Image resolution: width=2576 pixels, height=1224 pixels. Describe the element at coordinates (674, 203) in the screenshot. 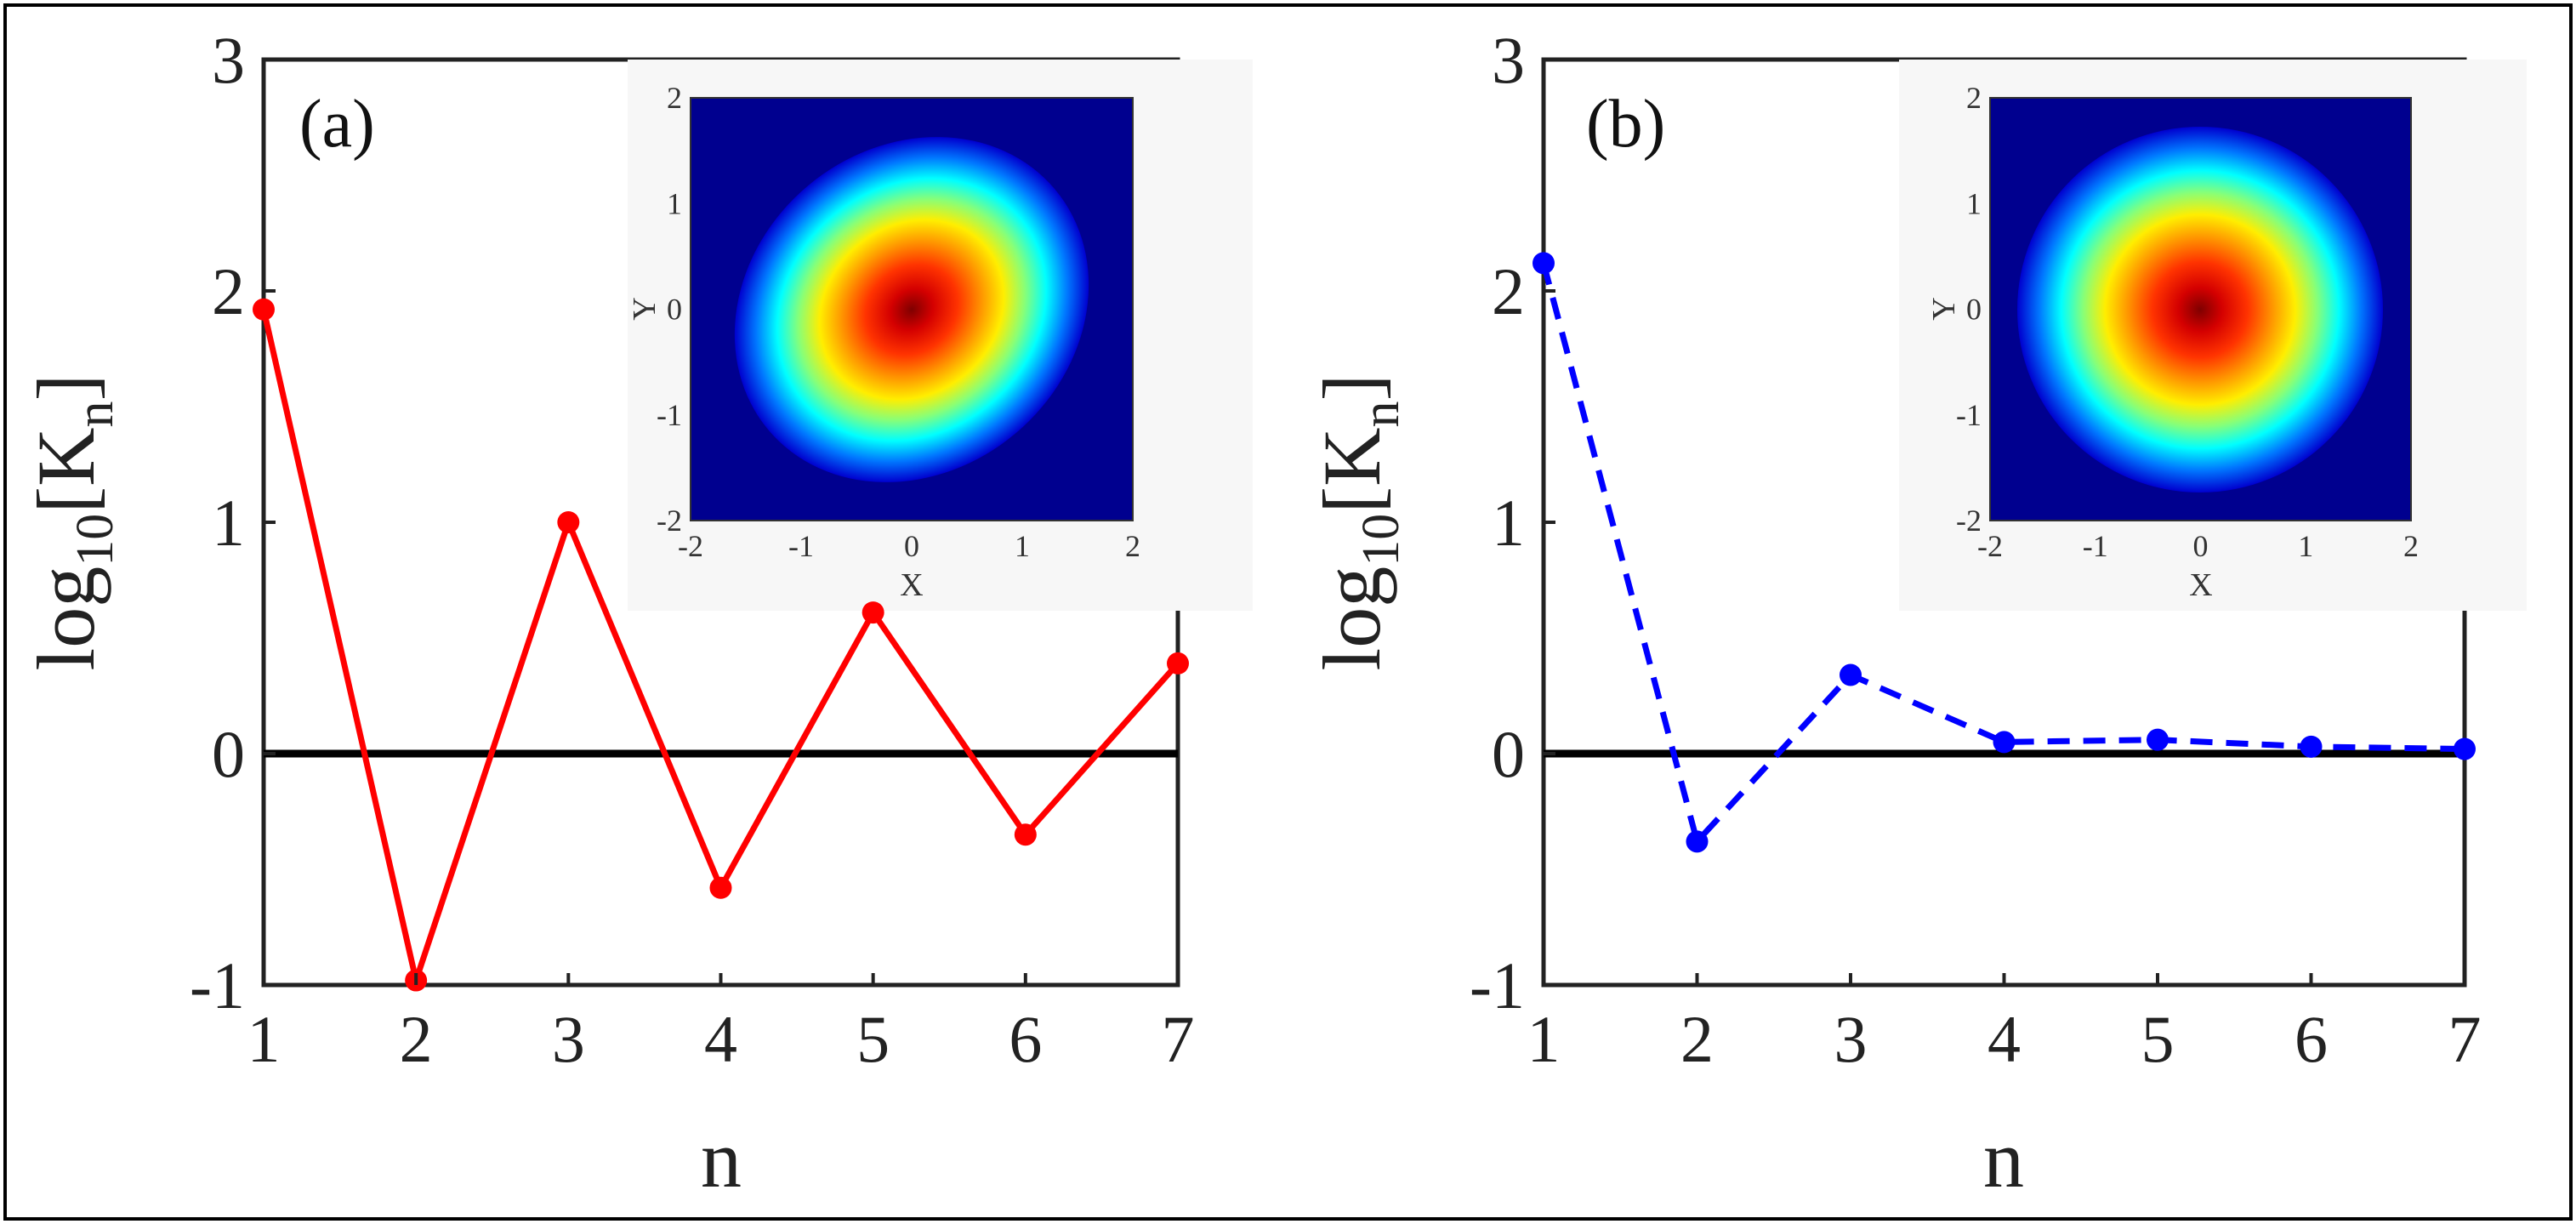

I see `panel-a-inset-ytick-label: 1` at that location.